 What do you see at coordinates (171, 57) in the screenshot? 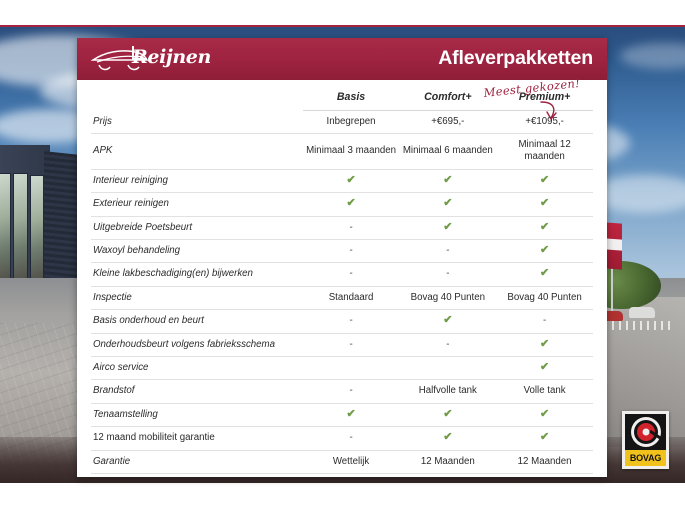
I see `brand-name: Reijnen` at bounding box center [171, 57].